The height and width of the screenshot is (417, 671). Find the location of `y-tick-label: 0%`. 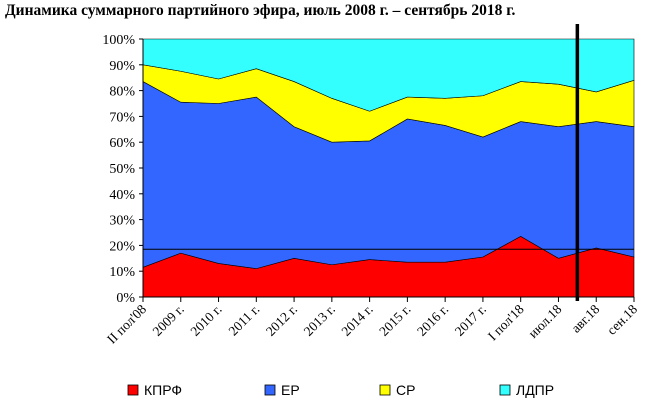

y-tick-label: 0% is located at coordinates (125, 298).